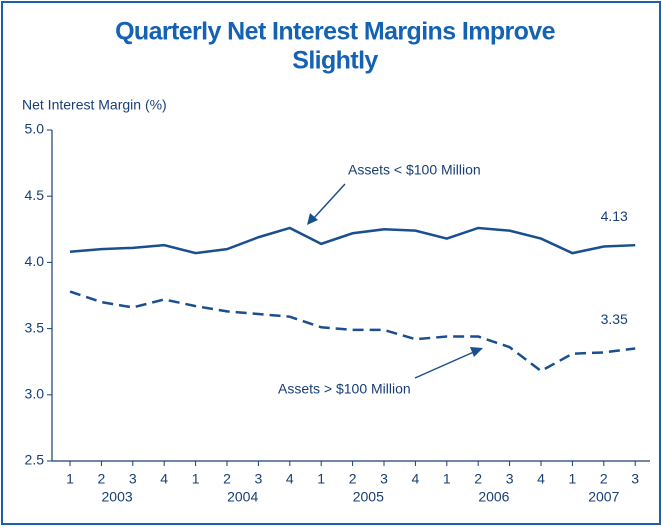 This screenshot has height=527, width=663. What do you see at coordinates (35, 327) in the screenshot?
I see `y-tick-label: 3.5` at bounding box center [35, 327].